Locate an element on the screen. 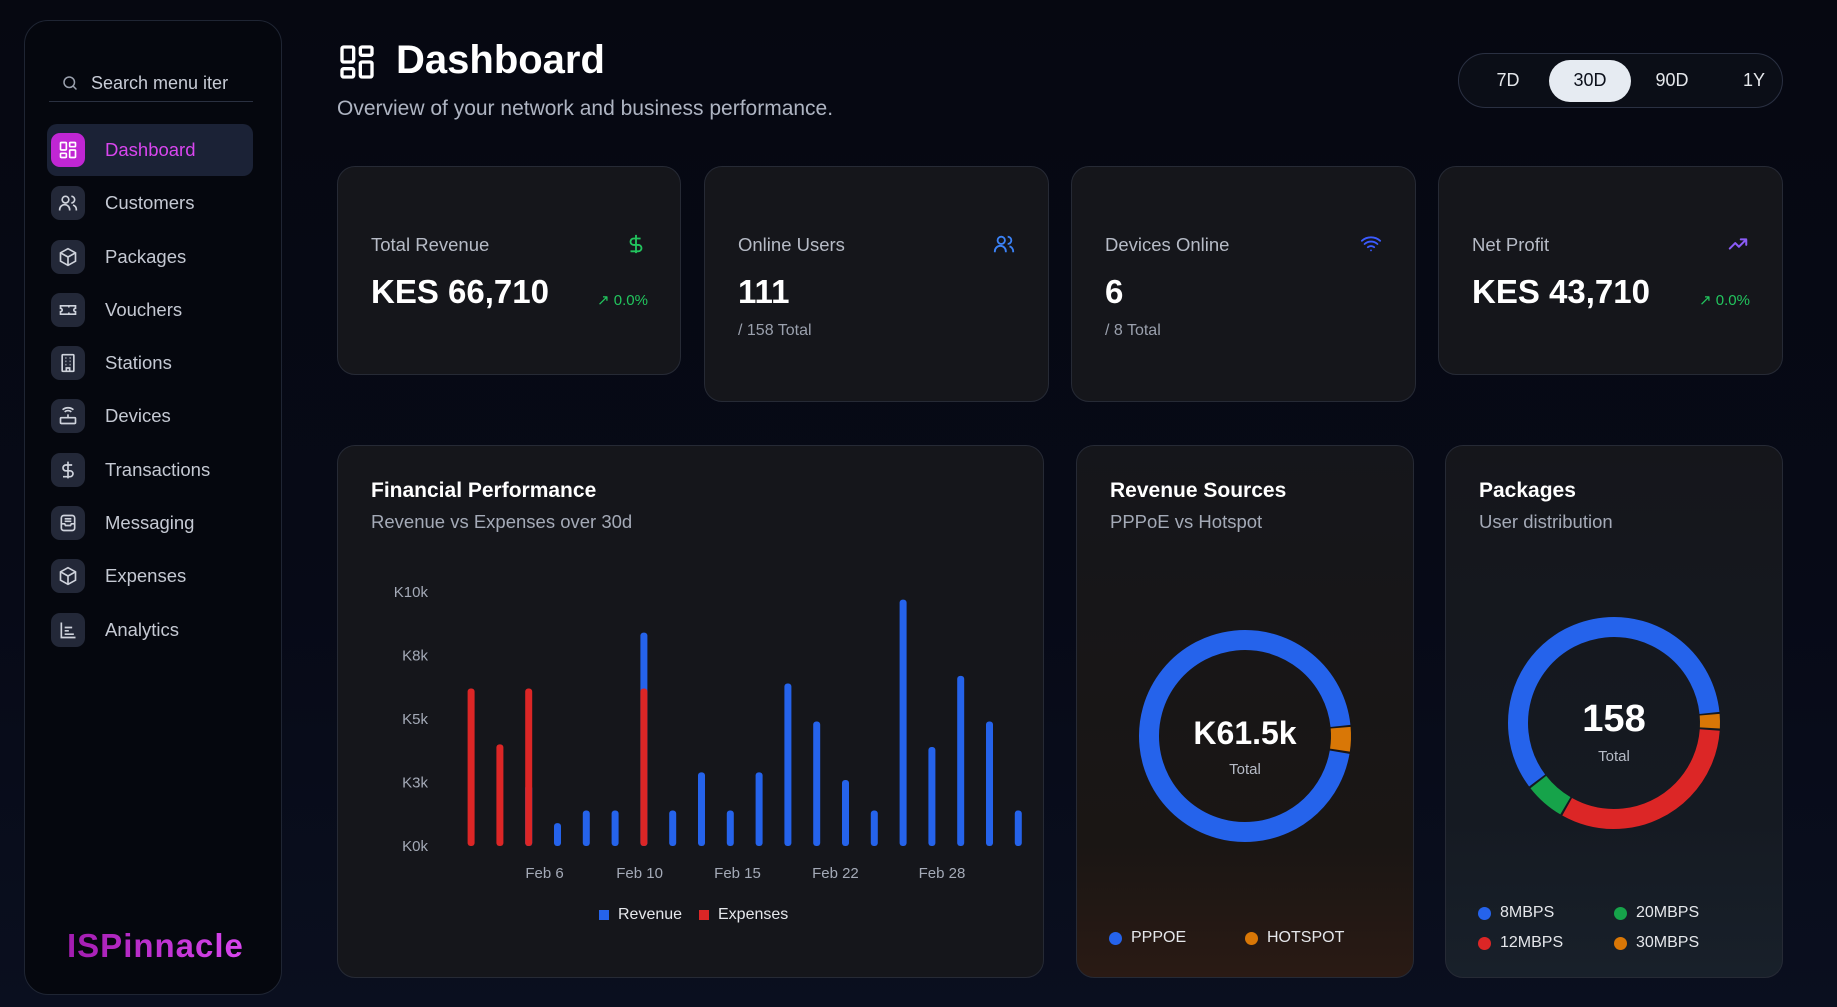 This screenshot has width=1837, height=1007. range-7d-button: 7D is located at coordinates (1508, 80).